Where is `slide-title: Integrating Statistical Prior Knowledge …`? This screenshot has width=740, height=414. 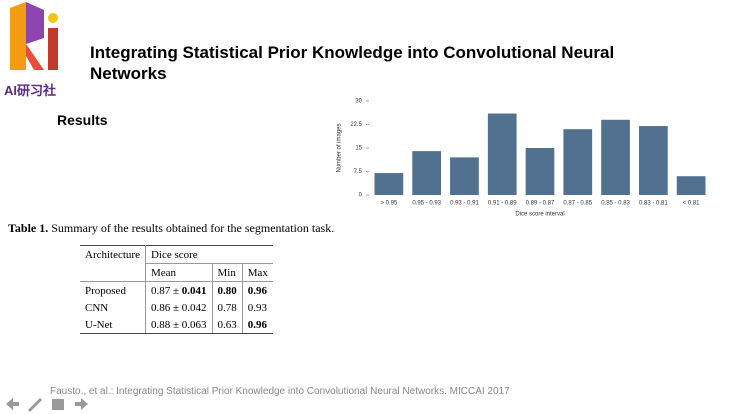 slide-title: Integrating Statistical Prior Knowledge … is located at coordinates (352, 63).